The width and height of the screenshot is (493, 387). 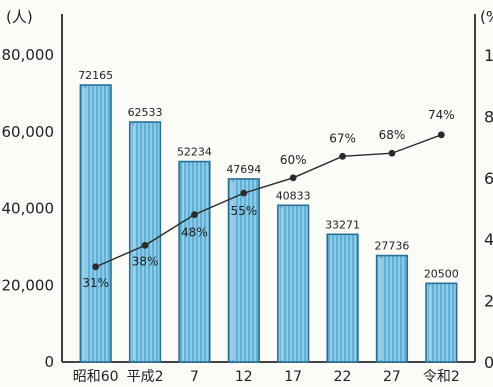 What do you see at coordinates (441, 377) in the screenshot?
I see `x-tick-label: 令和2` at bounding box center [441, 377].